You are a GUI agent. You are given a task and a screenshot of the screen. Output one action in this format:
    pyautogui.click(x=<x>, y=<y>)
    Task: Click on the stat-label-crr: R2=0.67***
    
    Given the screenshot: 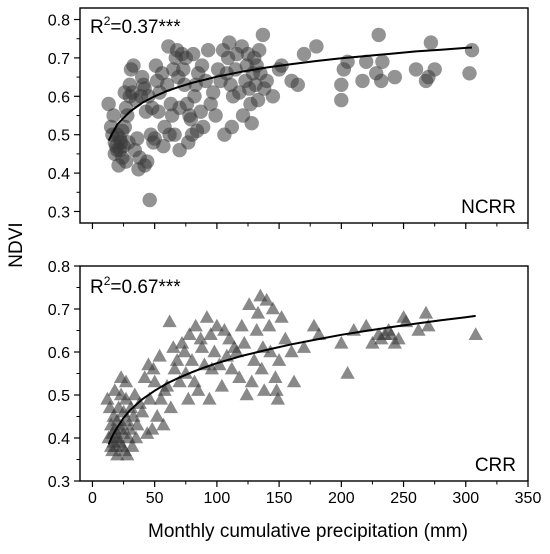 What is the action you would take?
    pyautogui.click(x=135, y=286)
    